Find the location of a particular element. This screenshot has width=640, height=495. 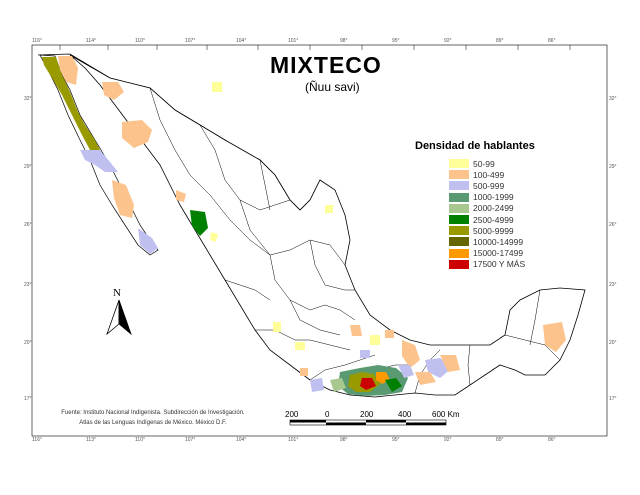

bottom-tick-label: 104° is located at coordinates (241, 440).